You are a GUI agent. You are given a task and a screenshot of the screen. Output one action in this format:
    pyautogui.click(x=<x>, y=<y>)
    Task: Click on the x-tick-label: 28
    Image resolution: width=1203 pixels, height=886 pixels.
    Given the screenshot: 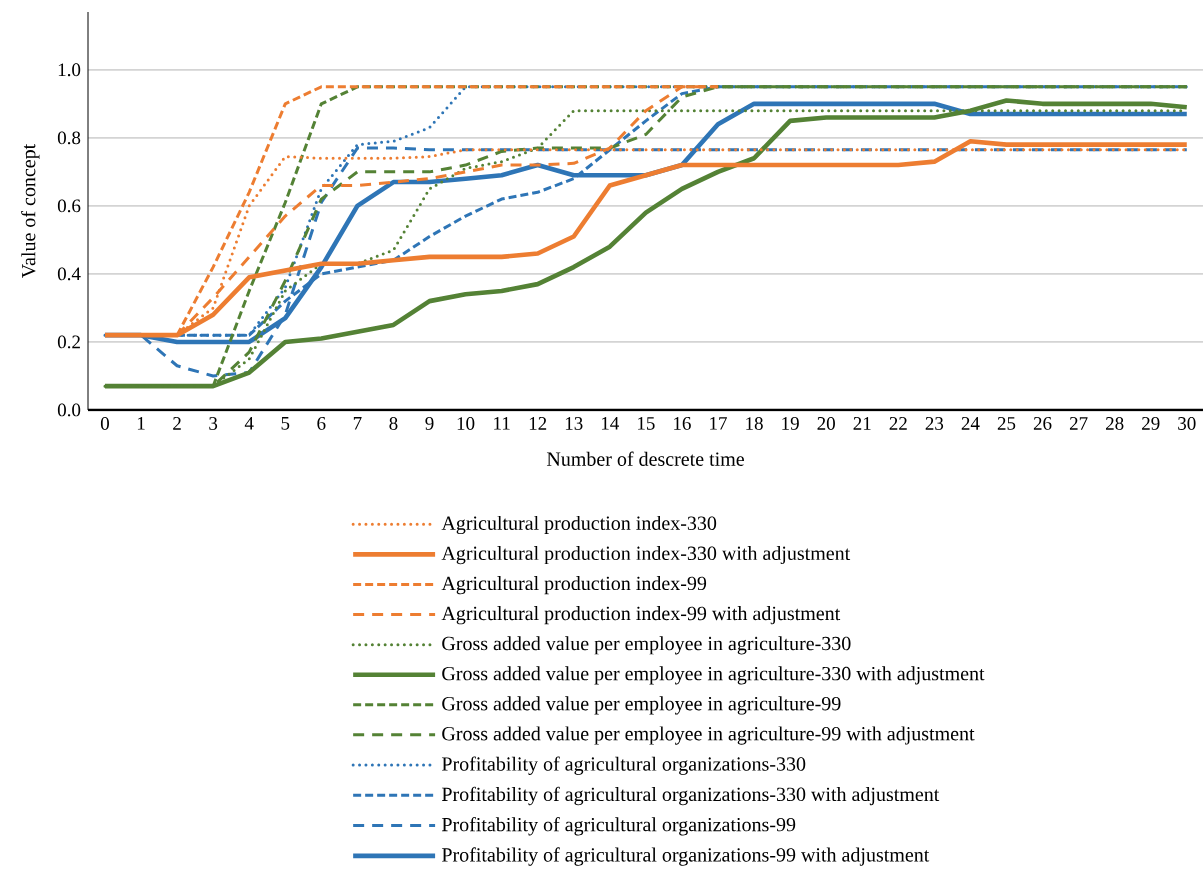 What is the action you would take?
    pyautogui.click(x=1115, y=423)
    